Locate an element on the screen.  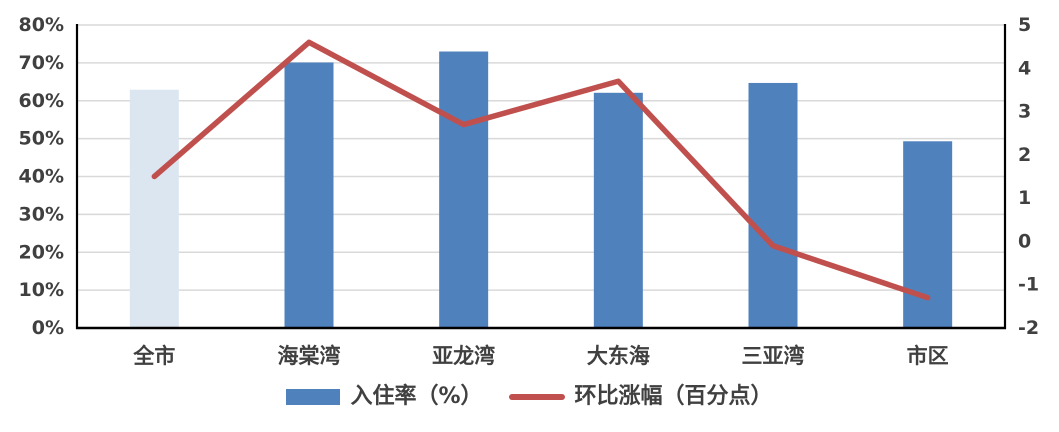
x-axis-label: 亚龙湾 is located at coordinates (463, 356).